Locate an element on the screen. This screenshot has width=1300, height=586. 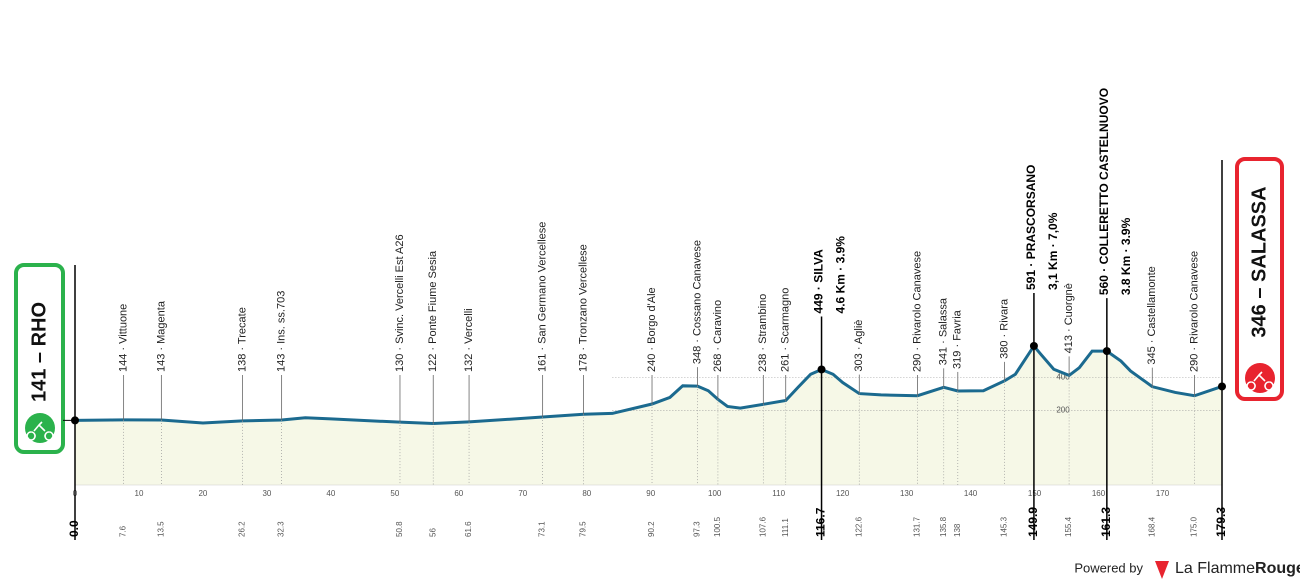
start-badge is located at coordinates (39, 358).